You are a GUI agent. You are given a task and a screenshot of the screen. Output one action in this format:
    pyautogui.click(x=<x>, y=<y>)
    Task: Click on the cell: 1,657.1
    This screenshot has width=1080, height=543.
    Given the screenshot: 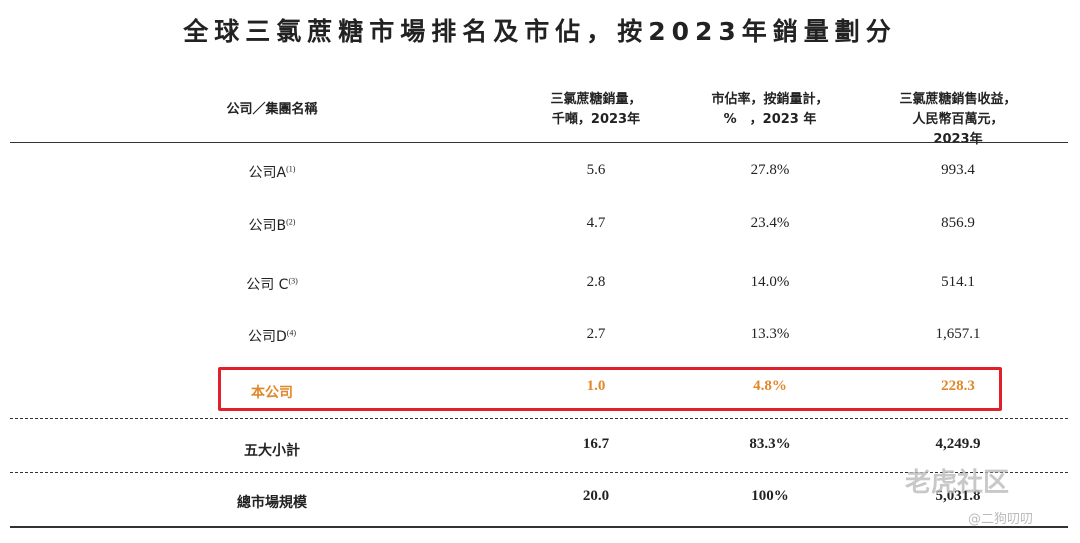 What is the action you would take?
    pyautogui.click(x=958, y=334)
    